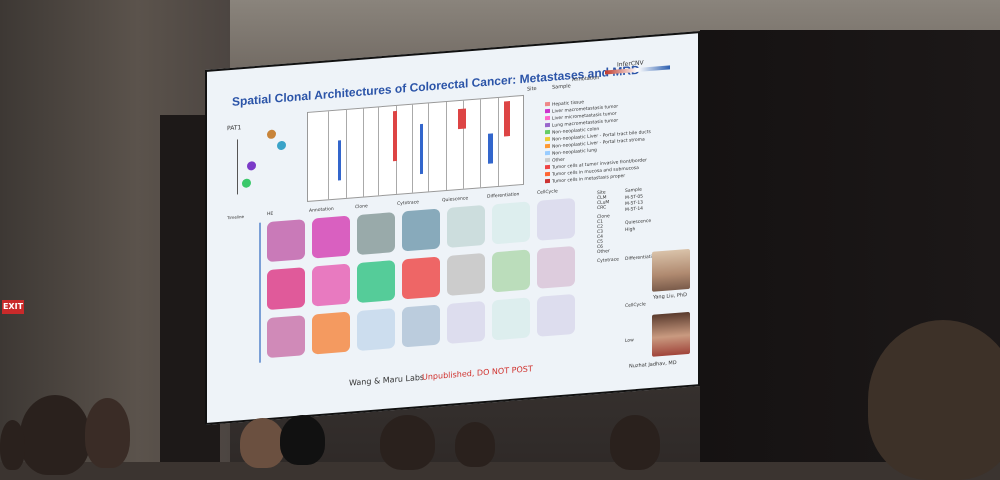  I want to click on panel-header: Differentiation, so click(503, 196).